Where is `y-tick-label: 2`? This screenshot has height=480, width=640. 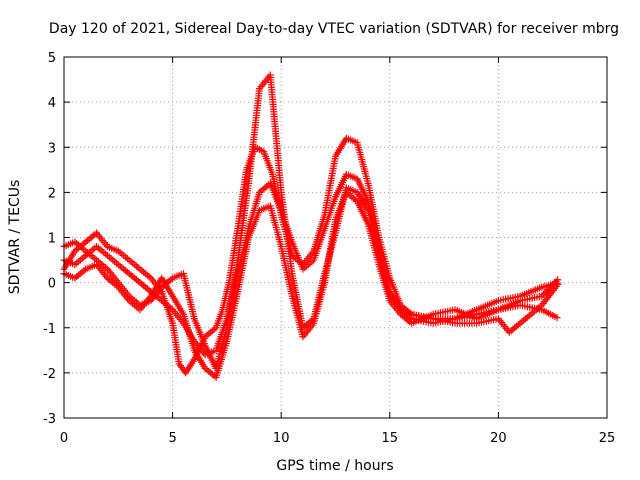
y-tick-label: 2 is located at coordinates (52, 193).